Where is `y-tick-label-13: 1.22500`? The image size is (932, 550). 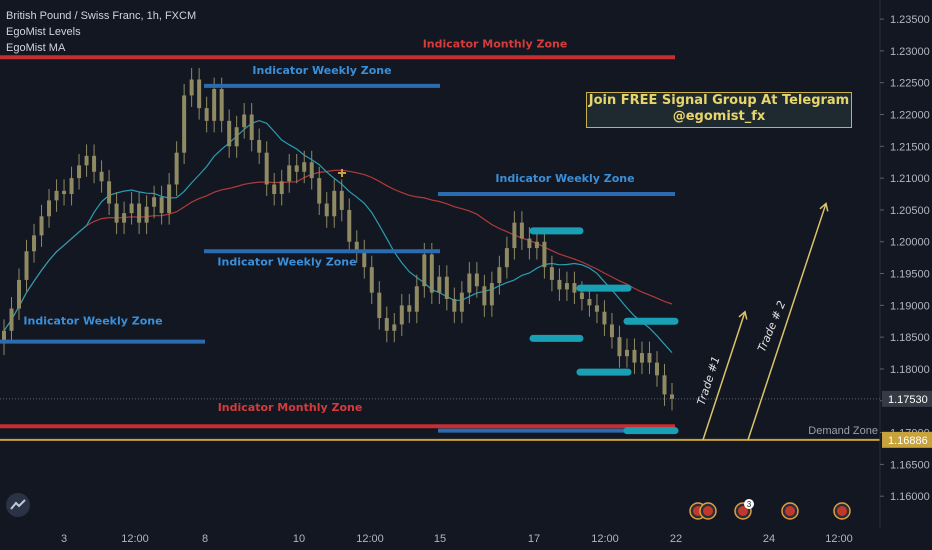 y-tick-label-13: 1.22500 is located at coordinates (910, 84).